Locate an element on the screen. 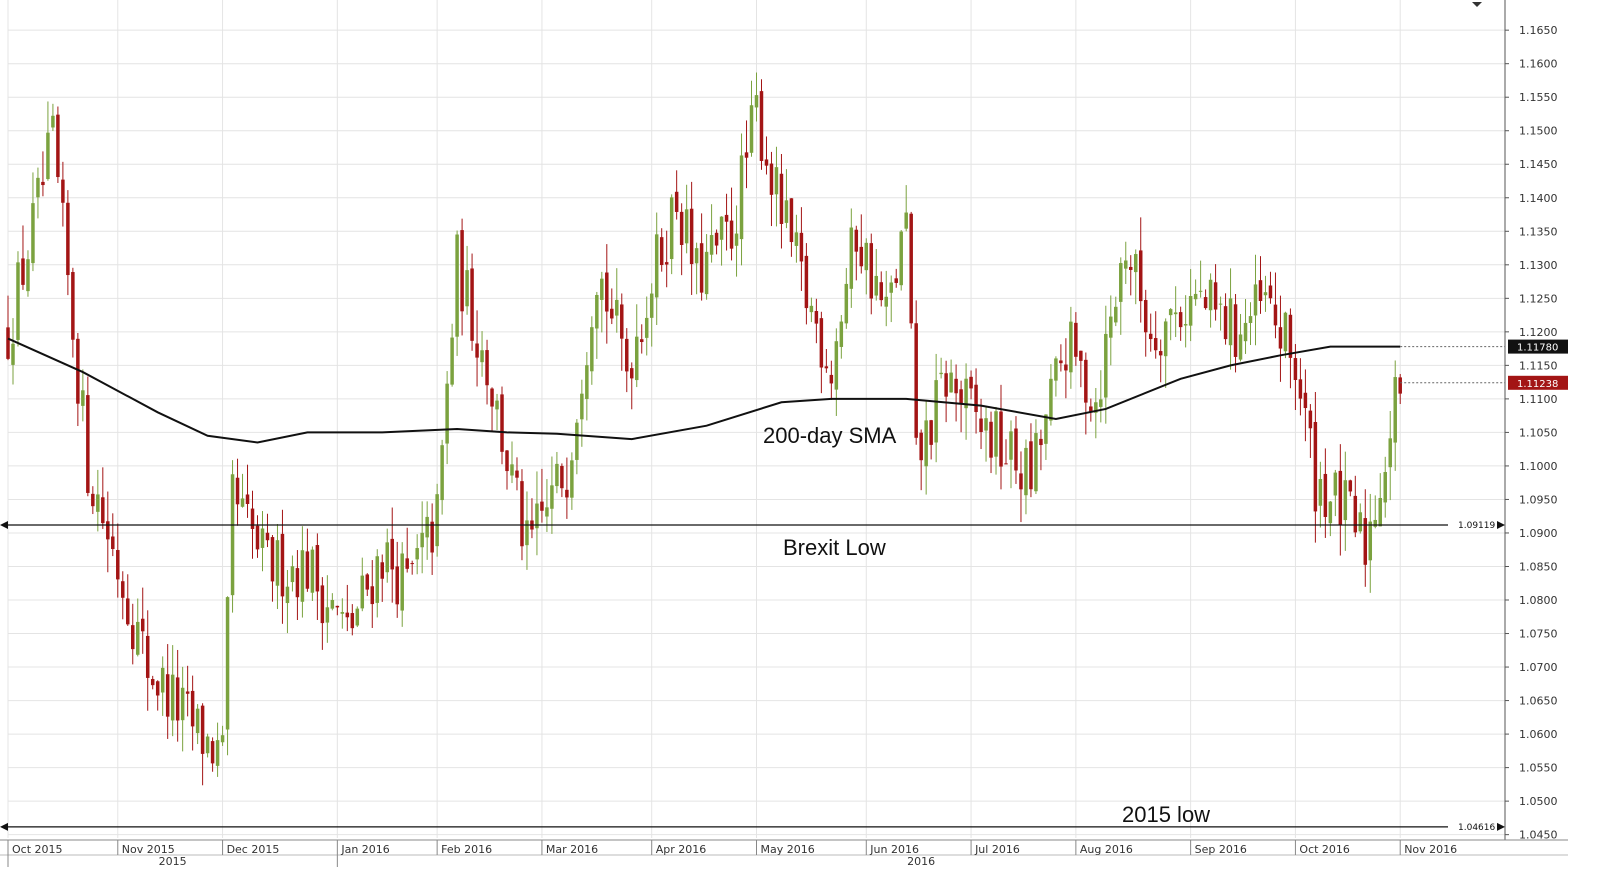  y-tick-label: 1.1400 is located at coordinates (1538, 198).